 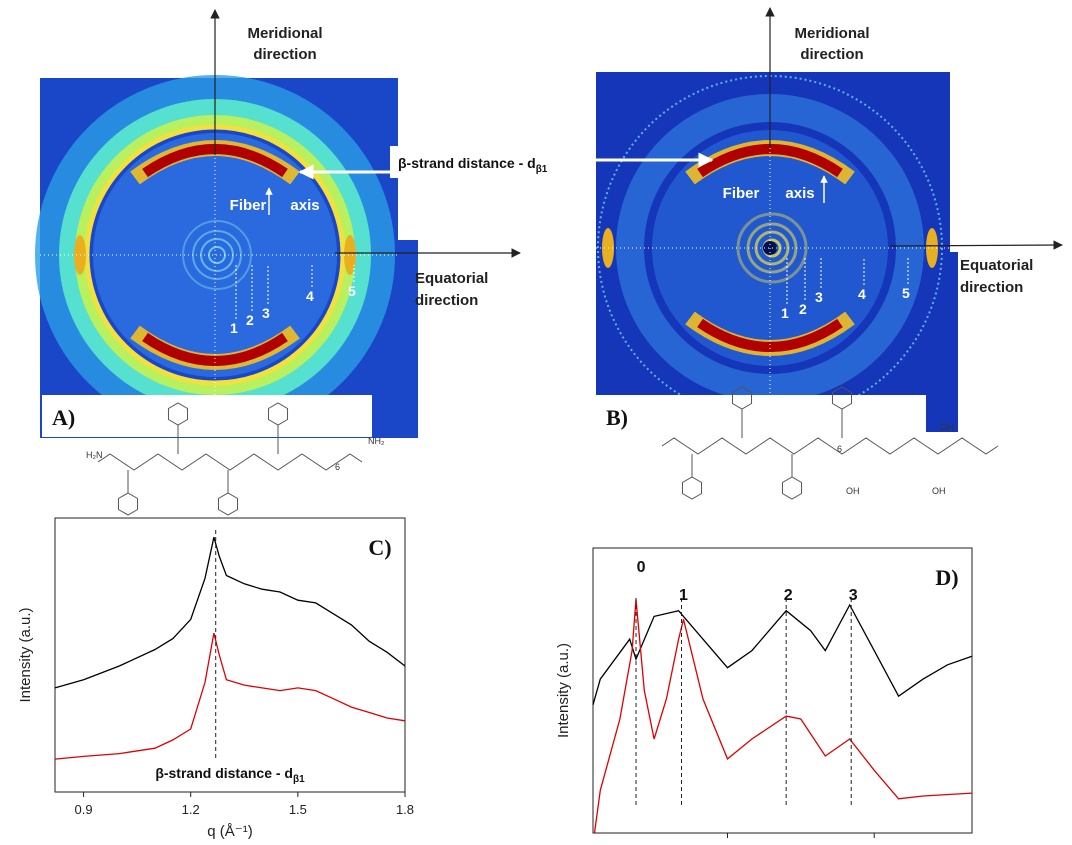 What do you see at coordinates (298, 809) in the screenshot?
I see `x-tick-label: 1.5` at bounding box center [298, 809].